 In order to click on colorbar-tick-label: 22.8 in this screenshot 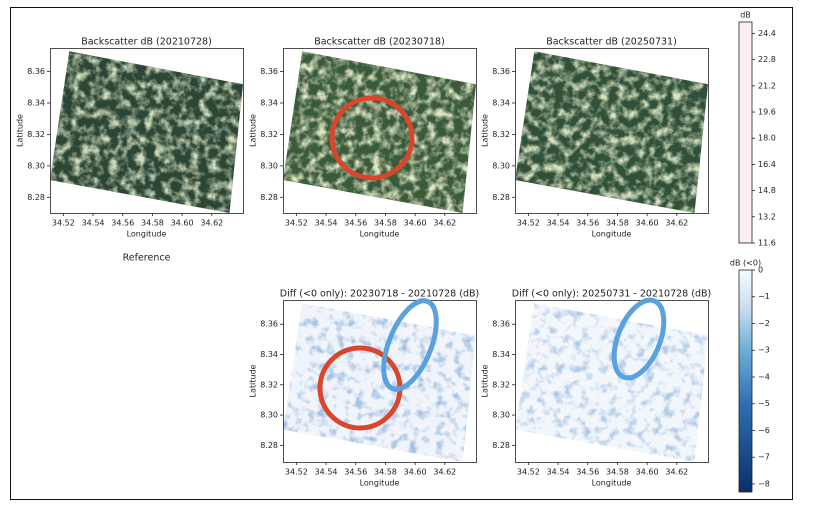, I will do `click(767, 59)`.